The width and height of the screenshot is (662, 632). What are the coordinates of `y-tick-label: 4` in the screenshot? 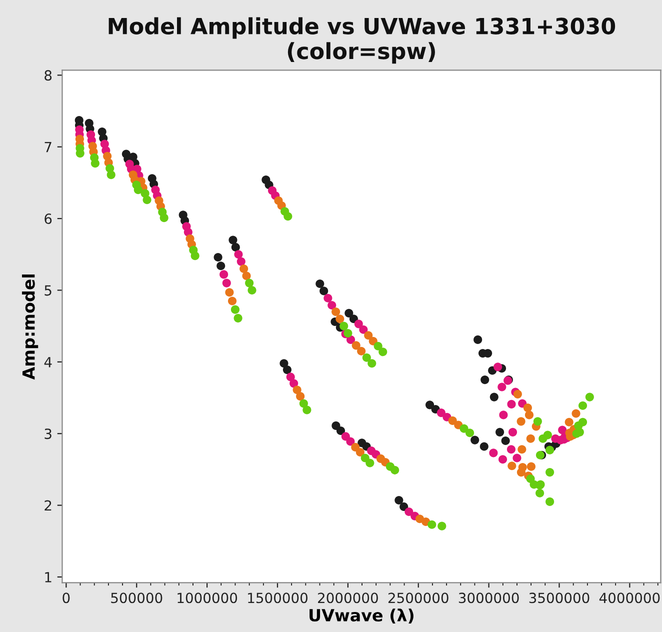 It's located at (48, 362).